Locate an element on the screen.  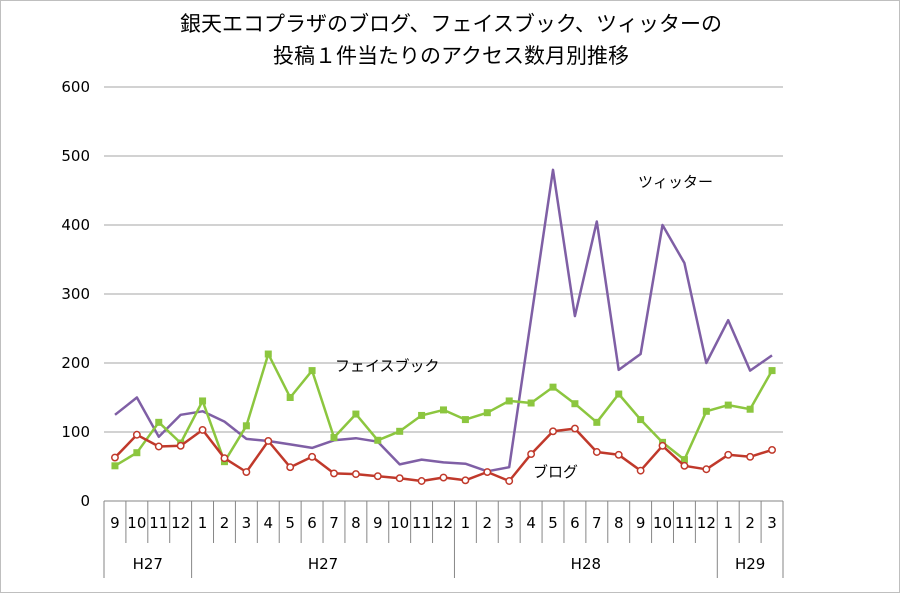
x-group-label: H29 is located at coordinates (750, 564).